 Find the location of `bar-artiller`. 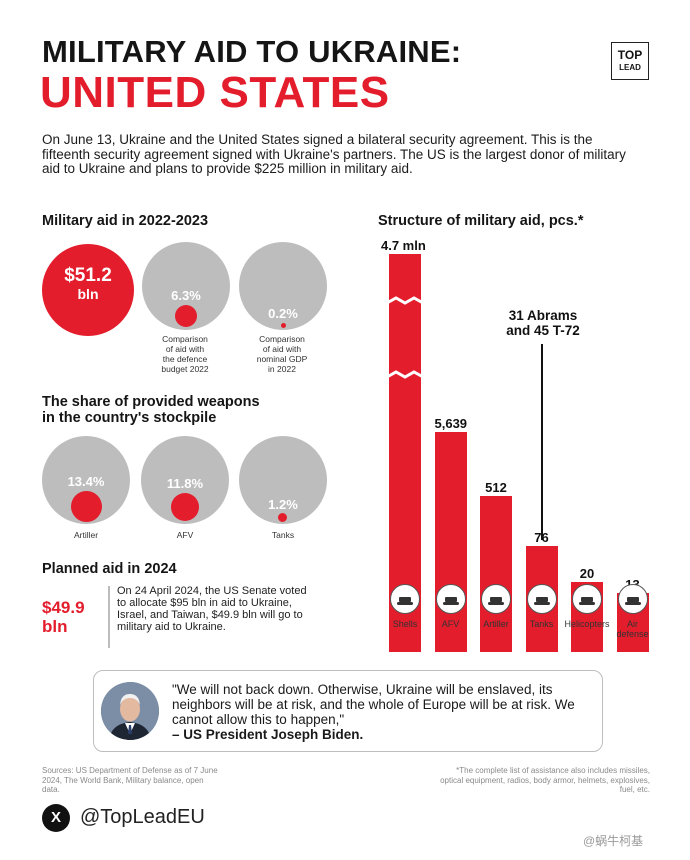

bar-artiller is located at coordinates (496, 573).